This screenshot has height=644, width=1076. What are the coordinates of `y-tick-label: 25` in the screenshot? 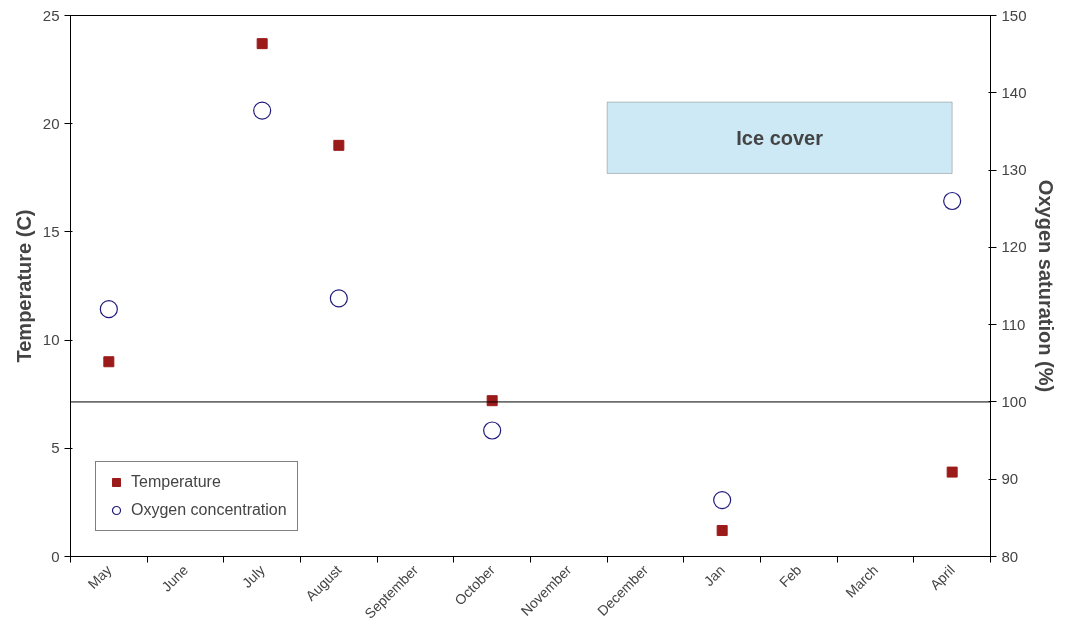 It's located at (51, 15).